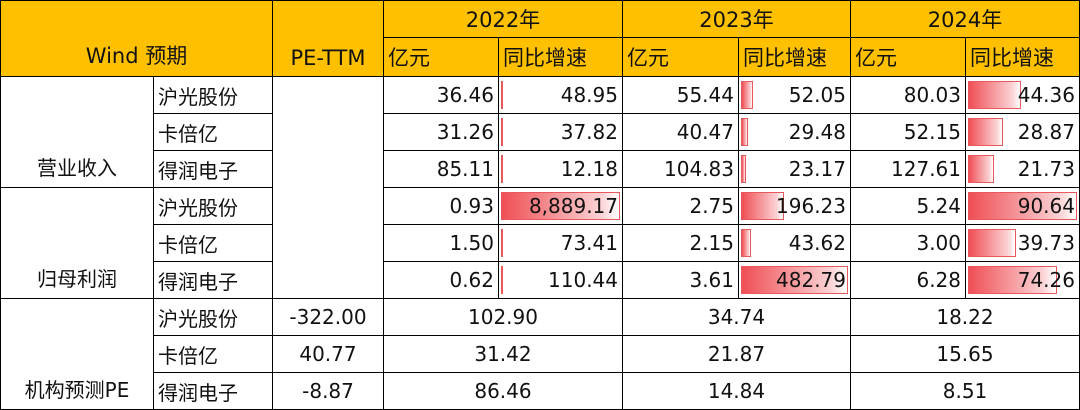  I want to click on pe-forecast-text: 18.22, so click(965, 317).